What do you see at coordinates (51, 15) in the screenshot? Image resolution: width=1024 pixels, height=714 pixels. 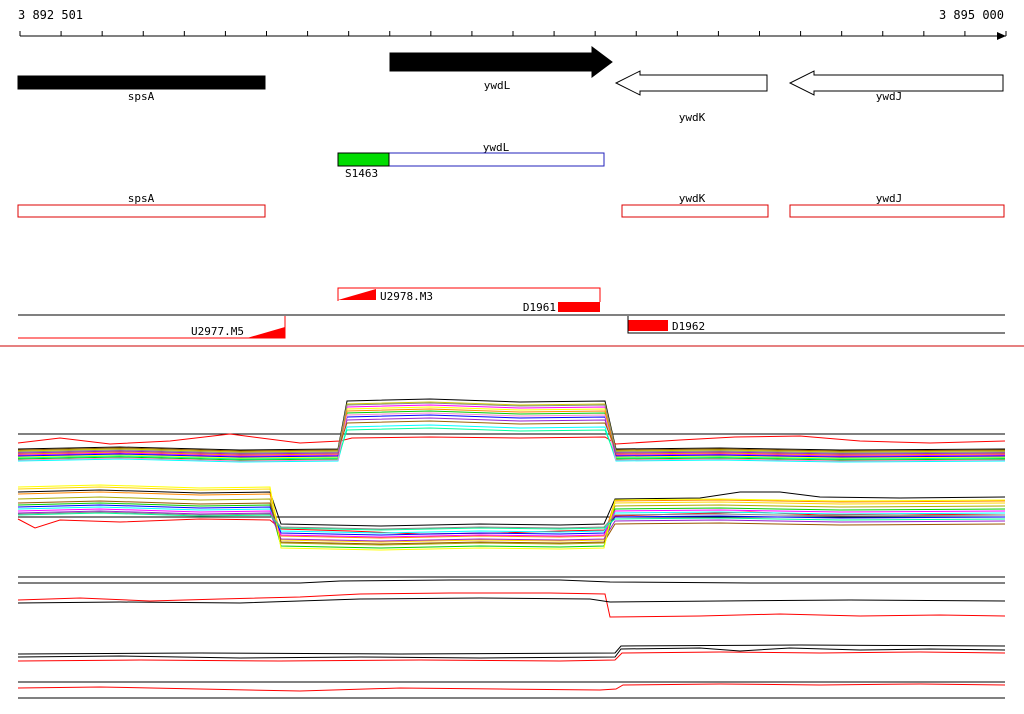 I see `ruler-start-coordinate: 3 892 501` at bounding box center [51, 15].